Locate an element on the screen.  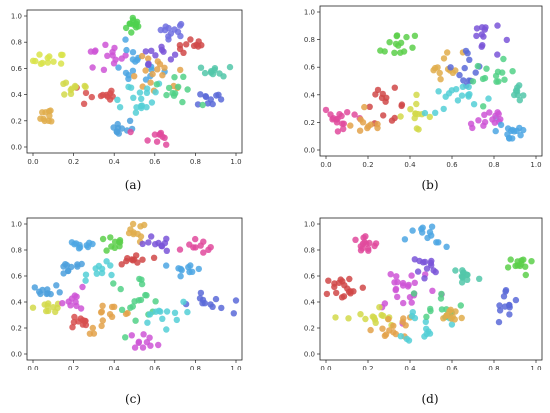
x-tick-label: 0.2 is located at coordinates (367, 165).